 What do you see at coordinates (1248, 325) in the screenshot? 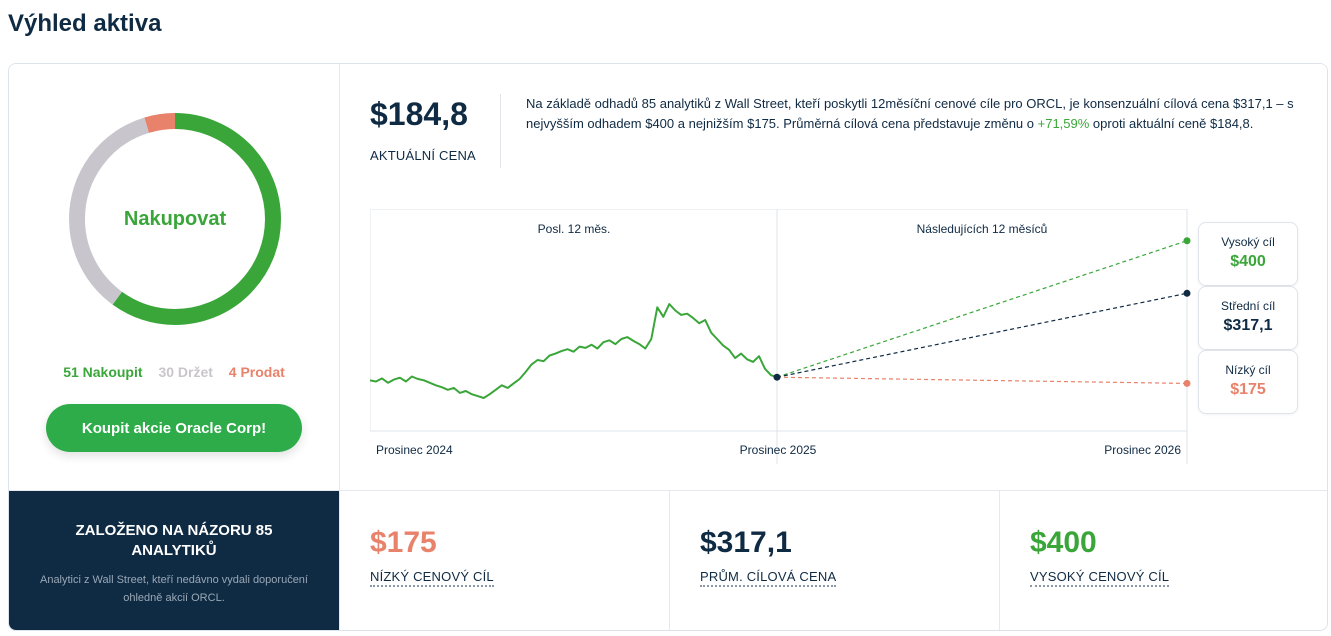
I see `average-target-value: $317,1` at bounding box center [1248, 325].